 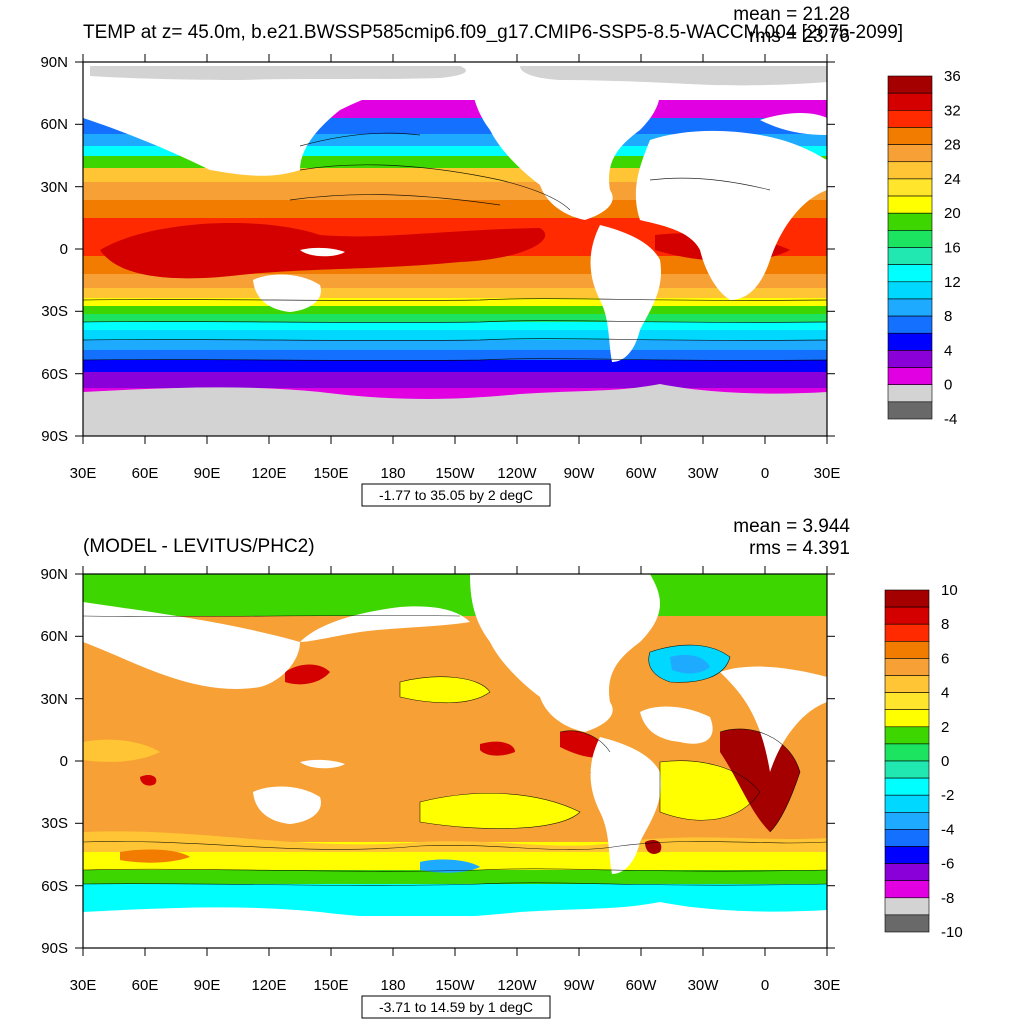 I want to click on rms-value: rms = 4.391, so click(x=799, y=548).